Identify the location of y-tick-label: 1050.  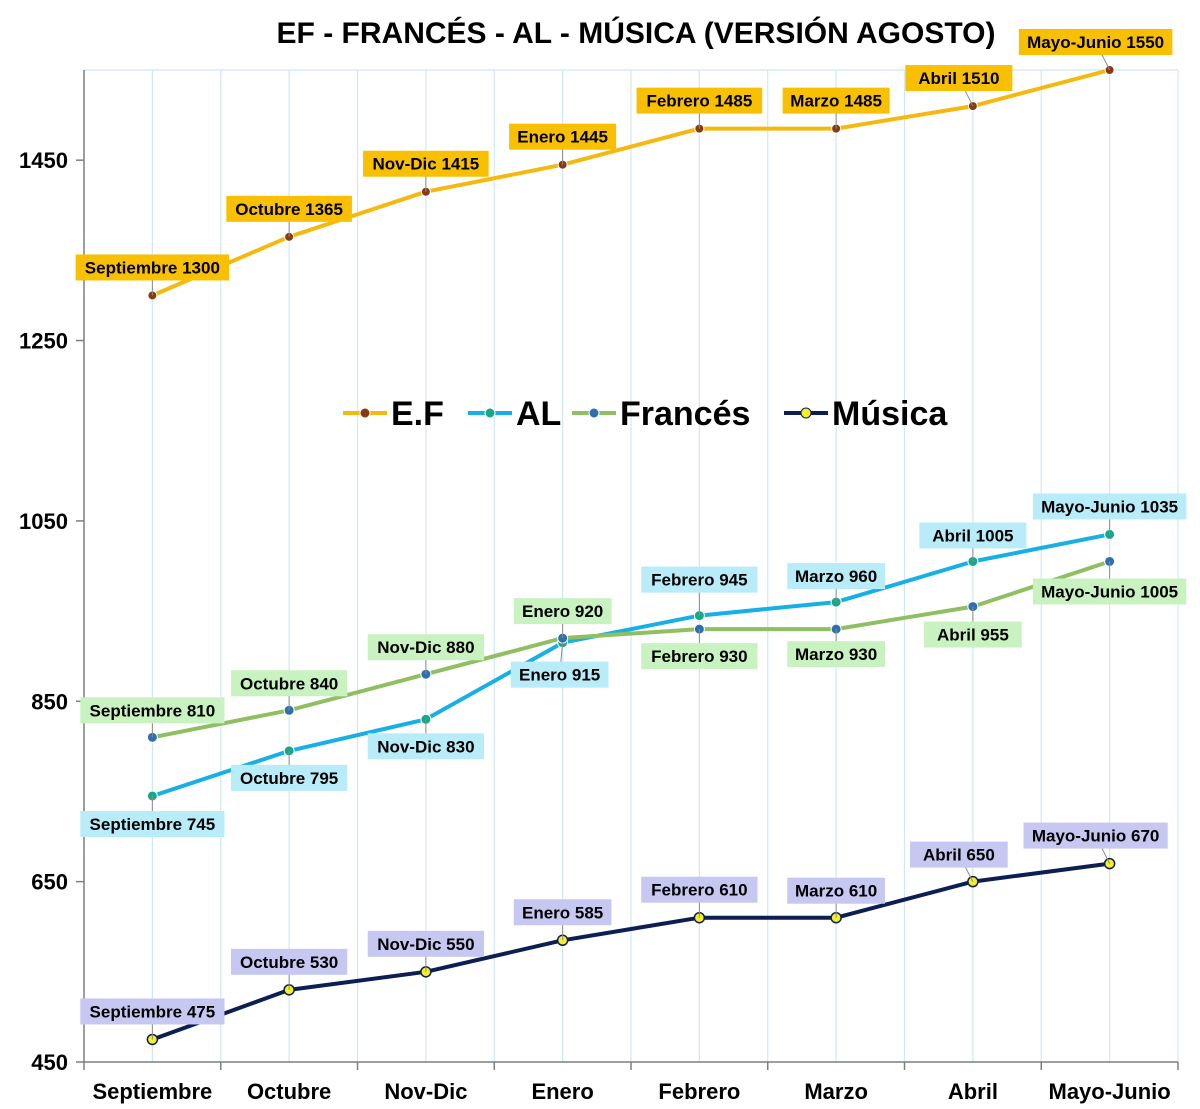
(43, 521).